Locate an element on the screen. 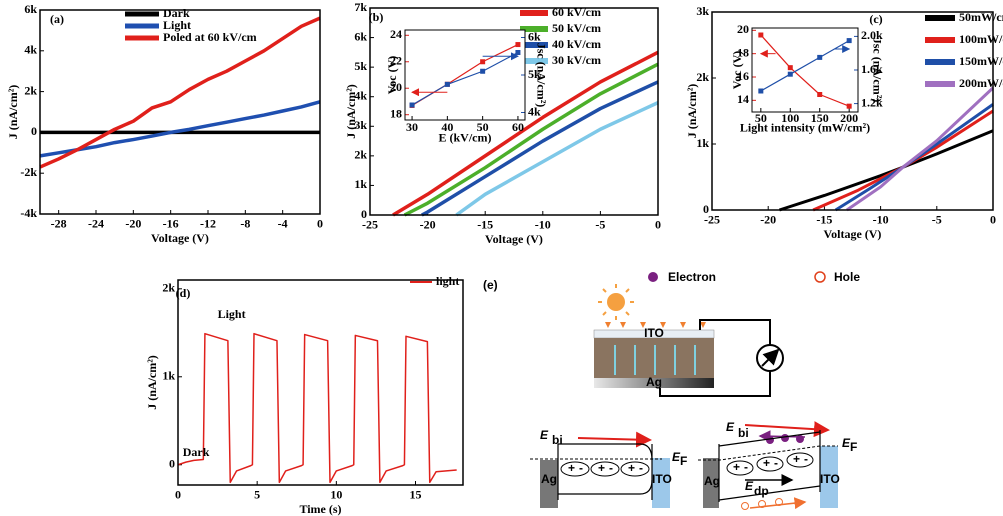  legend-text: 30 kV/cm is located at coordinates (576, 60).